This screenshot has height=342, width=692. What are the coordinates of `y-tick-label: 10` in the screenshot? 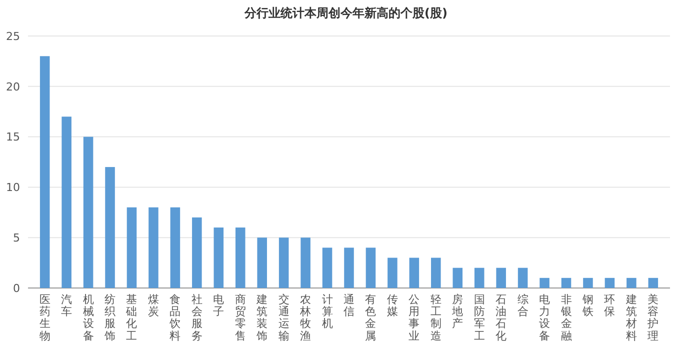 It's located at (13, 187).